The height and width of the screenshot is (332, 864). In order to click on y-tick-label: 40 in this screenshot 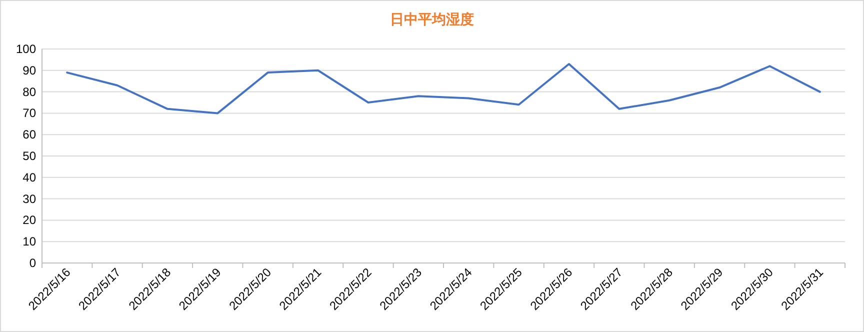, I will do `click(29, 177)`.